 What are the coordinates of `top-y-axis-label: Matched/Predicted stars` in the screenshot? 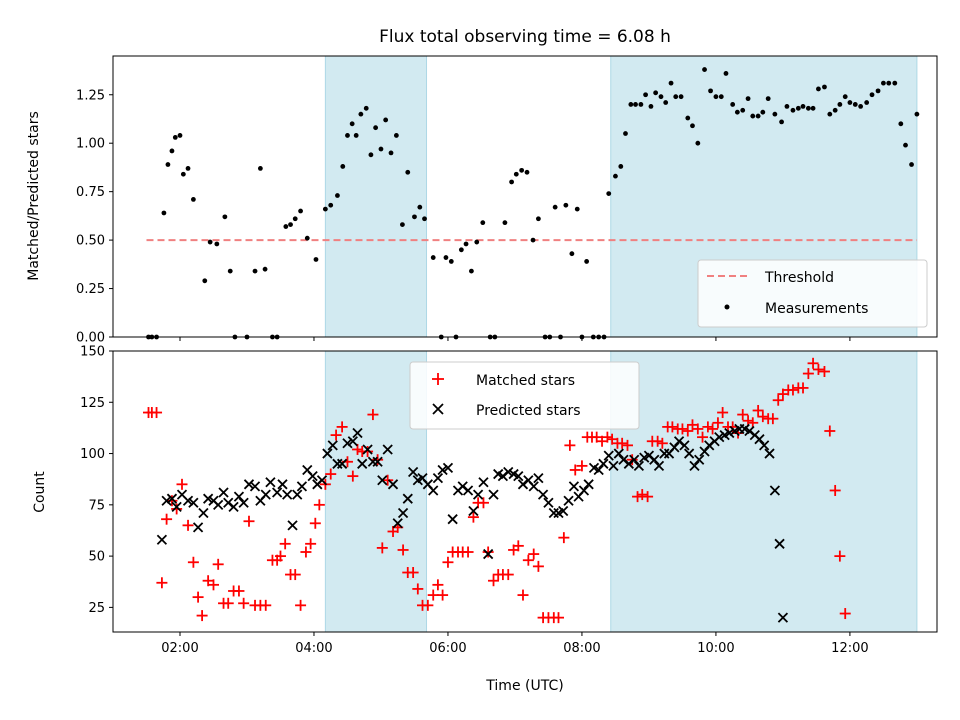 It's located at (34, 196).